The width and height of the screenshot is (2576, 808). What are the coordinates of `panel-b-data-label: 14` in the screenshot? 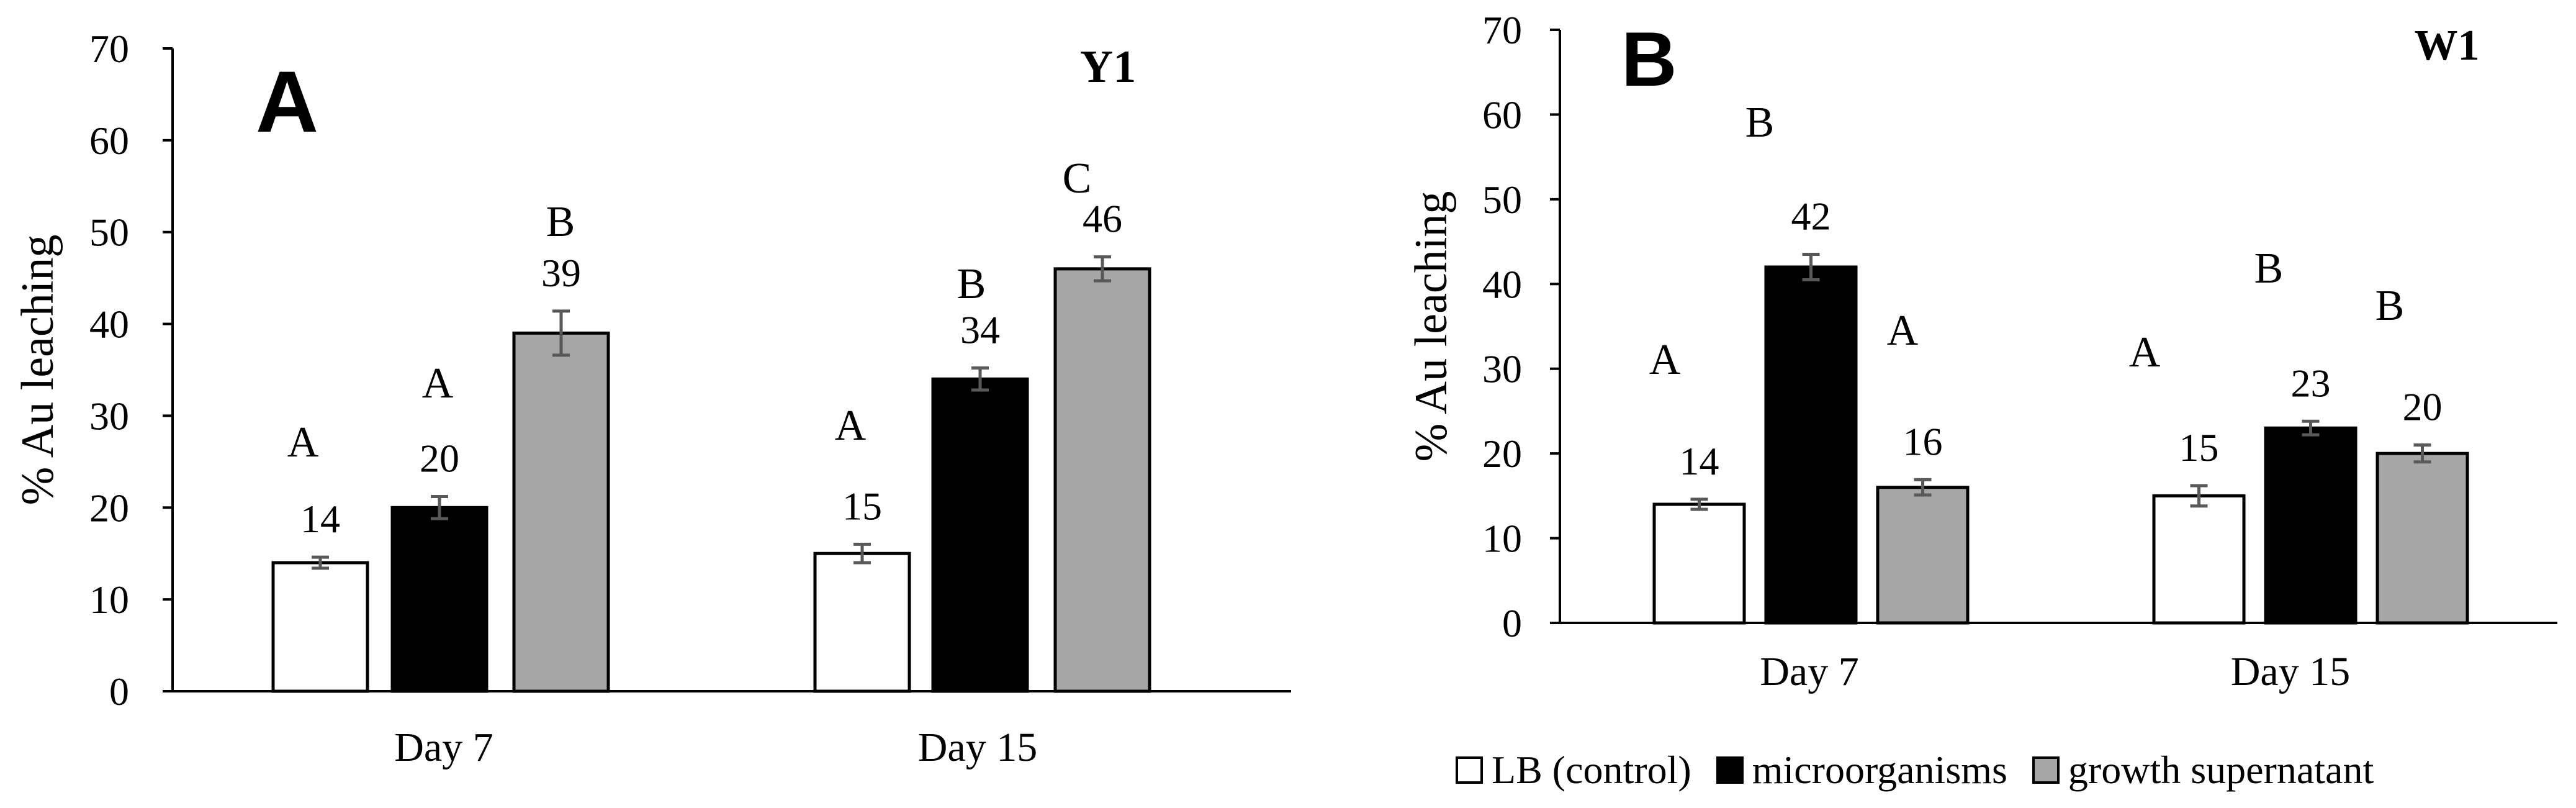 It's located at (1699, 461).